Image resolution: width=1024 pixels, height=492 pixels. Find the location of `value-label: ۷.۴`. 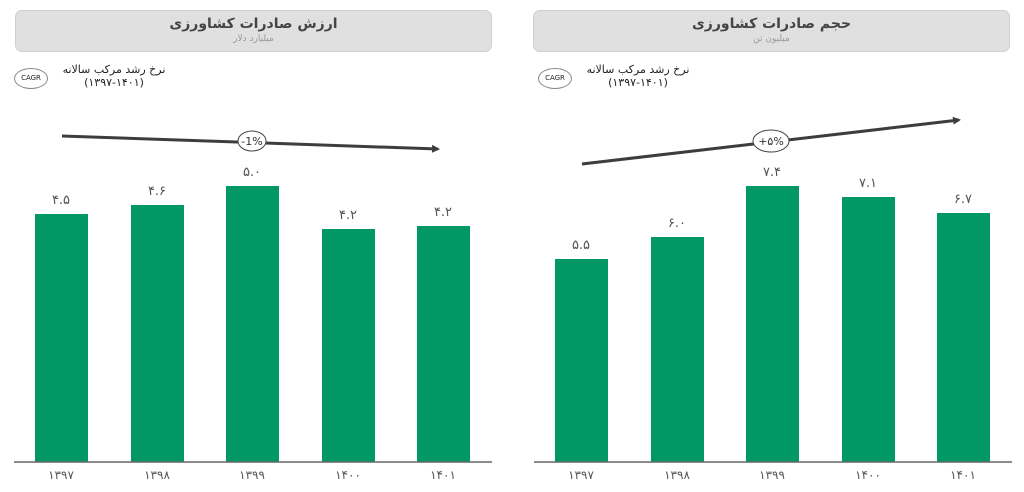

value-label: ۷.۴ is located at coordinates (772, 172).